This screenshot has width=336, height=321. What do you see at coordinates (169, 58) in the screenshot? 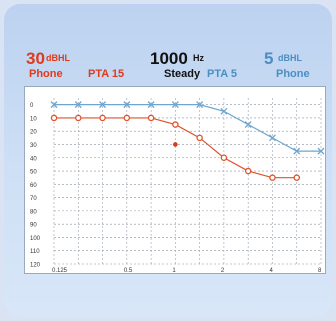
I see `frequency-value: 1000` at bounding box center [169, 58].